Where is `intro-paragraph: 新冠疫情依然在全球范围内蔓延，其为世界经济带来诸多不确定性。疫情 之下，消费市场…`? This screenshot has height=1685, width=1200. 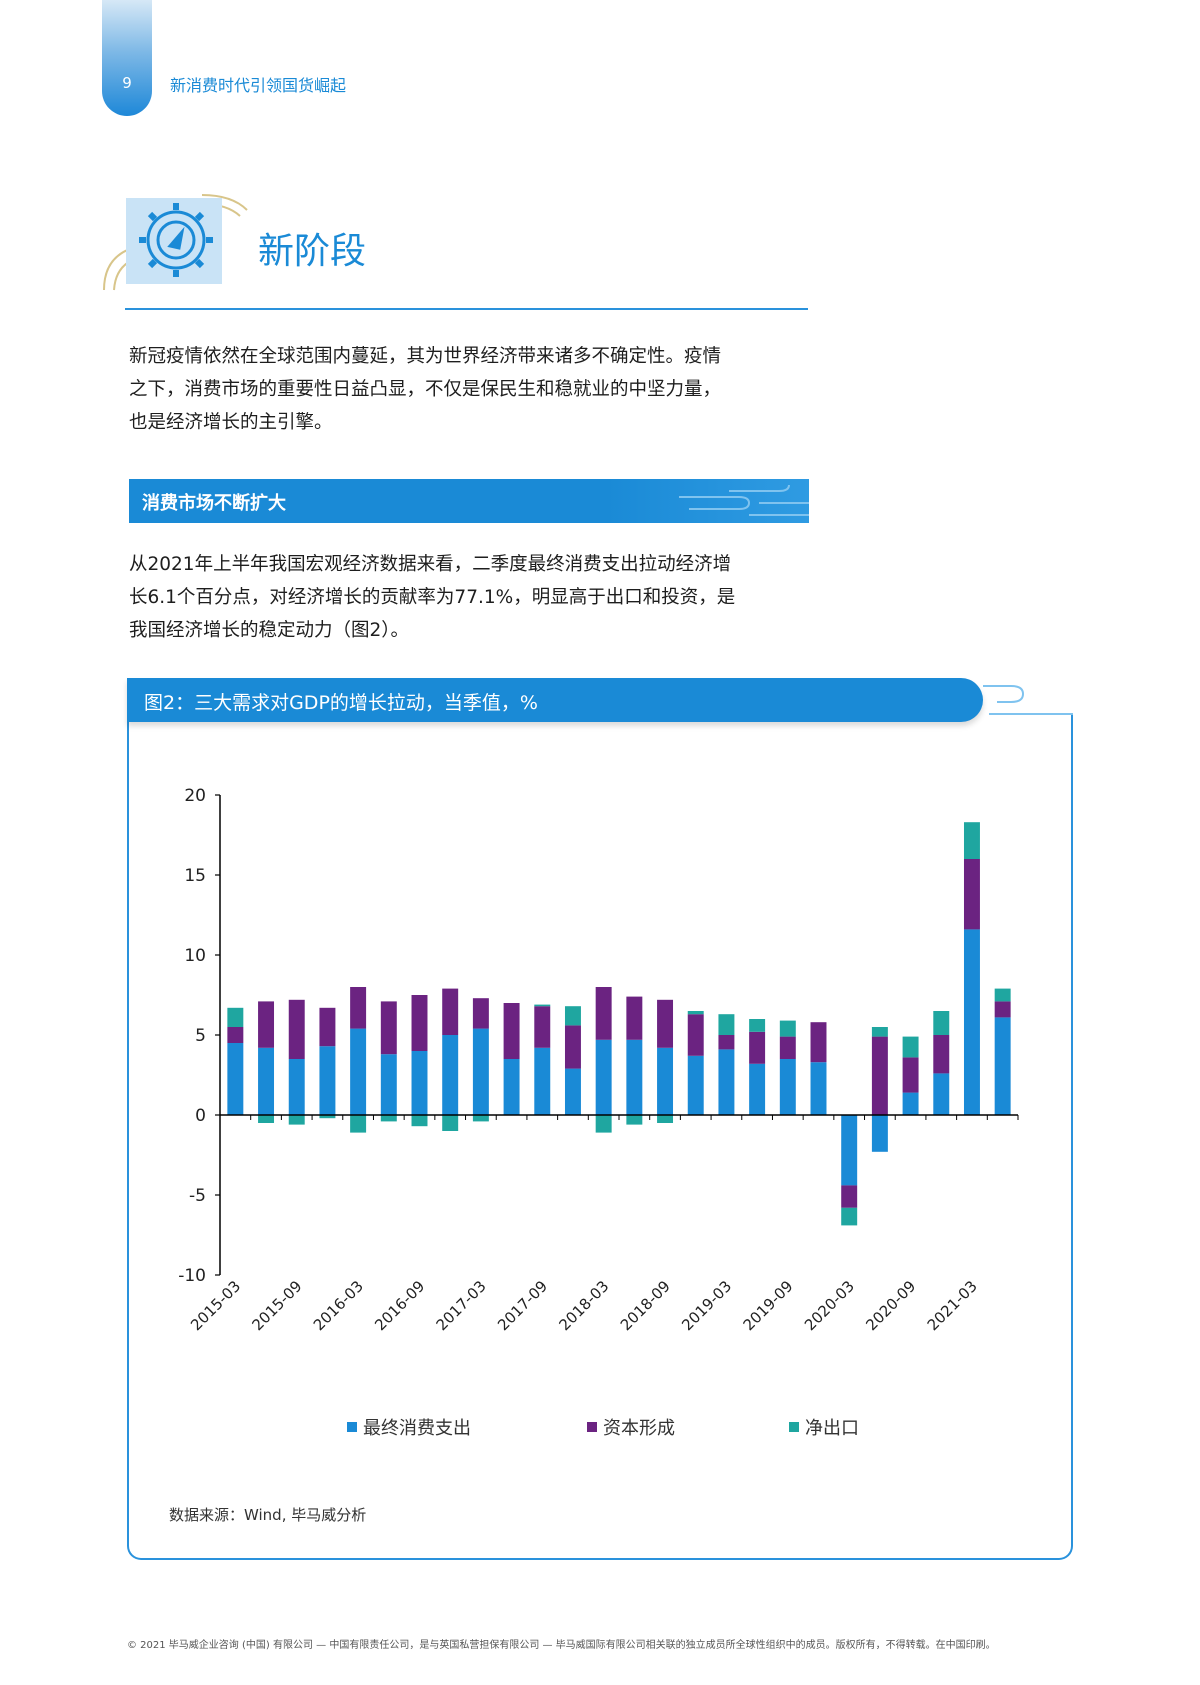 intro-paragraph: 新冠疫情依然在全球范围内蔓延，其为世界经济带来诸多不确定性。疫情 之下，消费市场… is located at coordinates (474, 389).